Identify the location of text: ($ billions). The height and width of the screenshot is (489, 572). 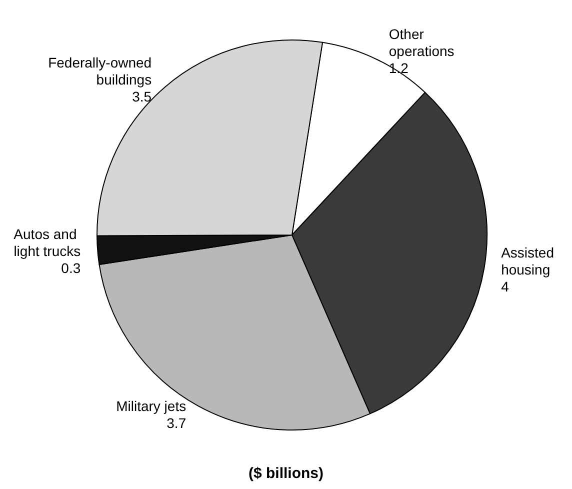
(286, 473).